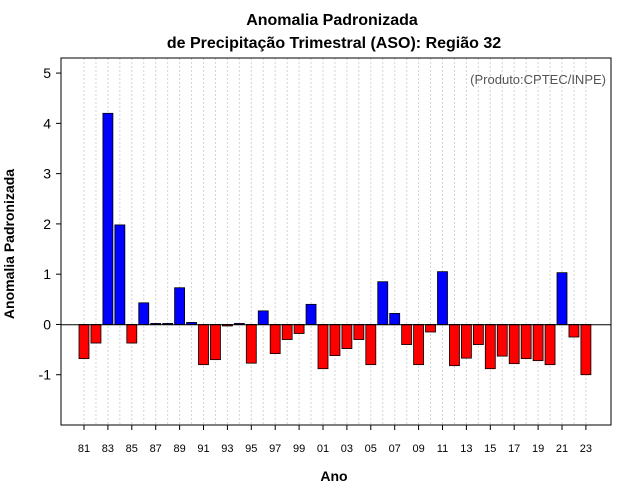 The height and width of the screenshot is (500, 640). I want to click on y-tick-label: 3, so click(47, 174).